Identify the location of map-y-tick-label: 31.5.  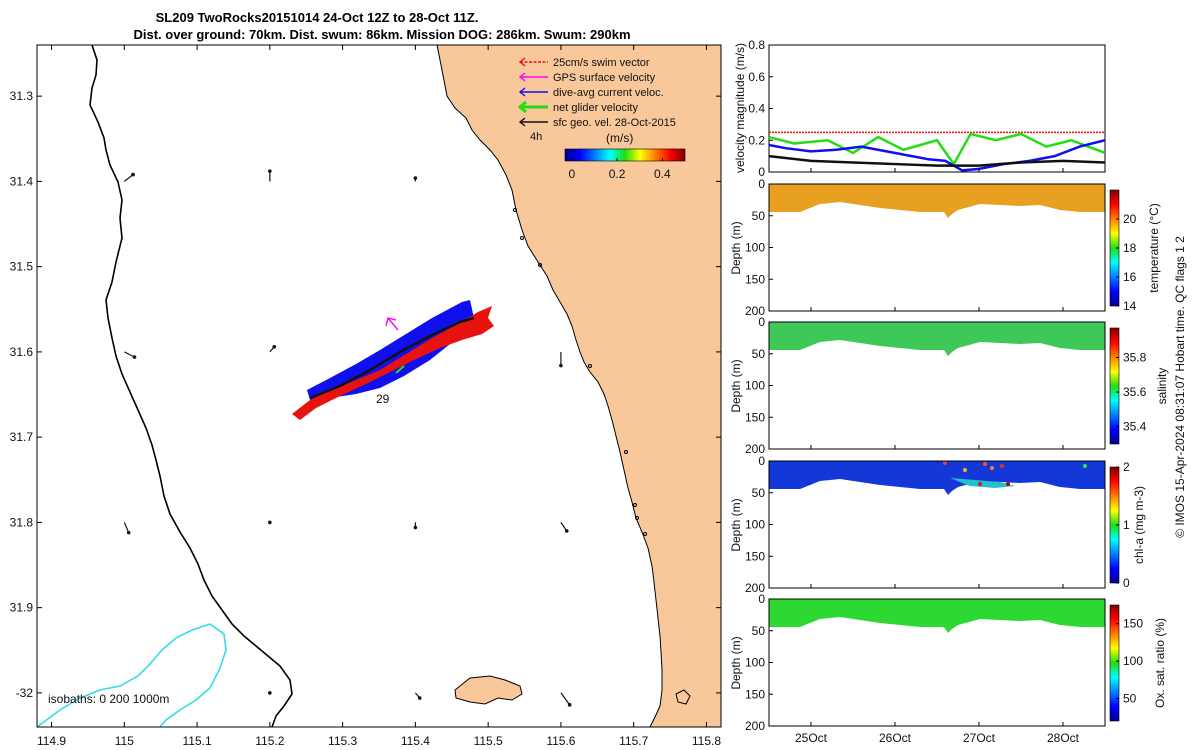
(22, 267).